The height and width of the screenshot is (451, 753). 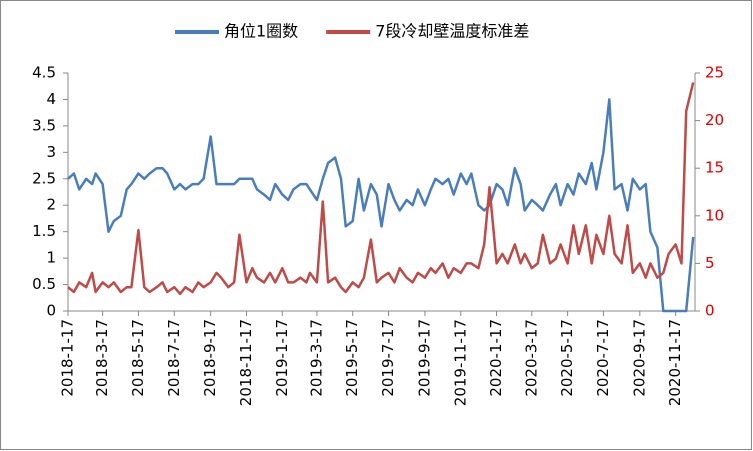 What do you see at coordinates (675, 362) in the screenshot?
I see `x-tick-label: 2020-11-17` at bounding box center [675, 362].